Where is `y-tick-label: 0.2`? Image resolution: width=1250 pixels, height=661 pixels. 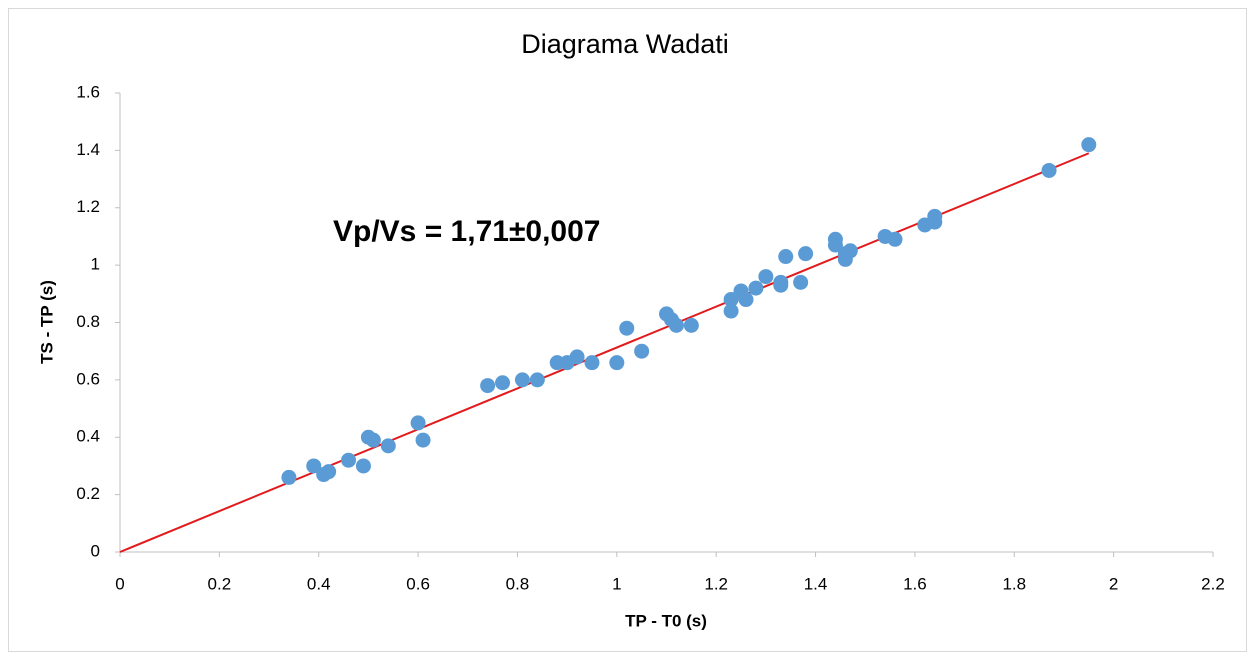 y-tick-label: 0.2 is located at coordinates (88, 493).